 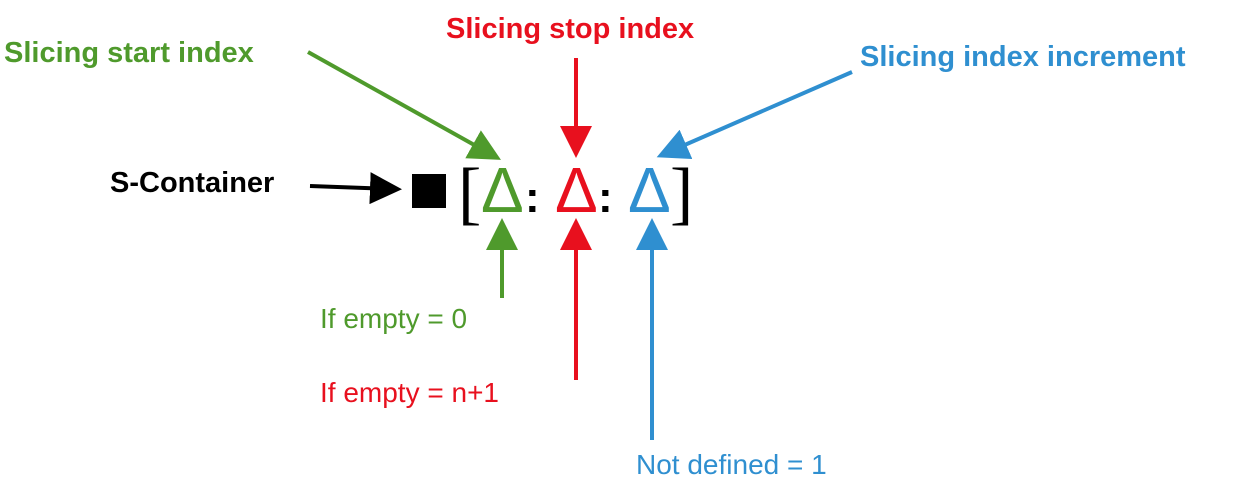 I want to click on start-index-title: Slicing start index, so click(x=129, y=53).